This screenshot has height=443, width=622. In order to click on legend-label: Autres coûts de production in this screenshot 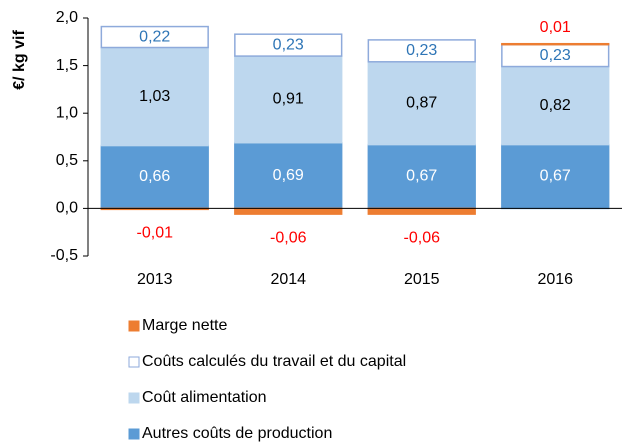, I will do `click(237, 433)`.